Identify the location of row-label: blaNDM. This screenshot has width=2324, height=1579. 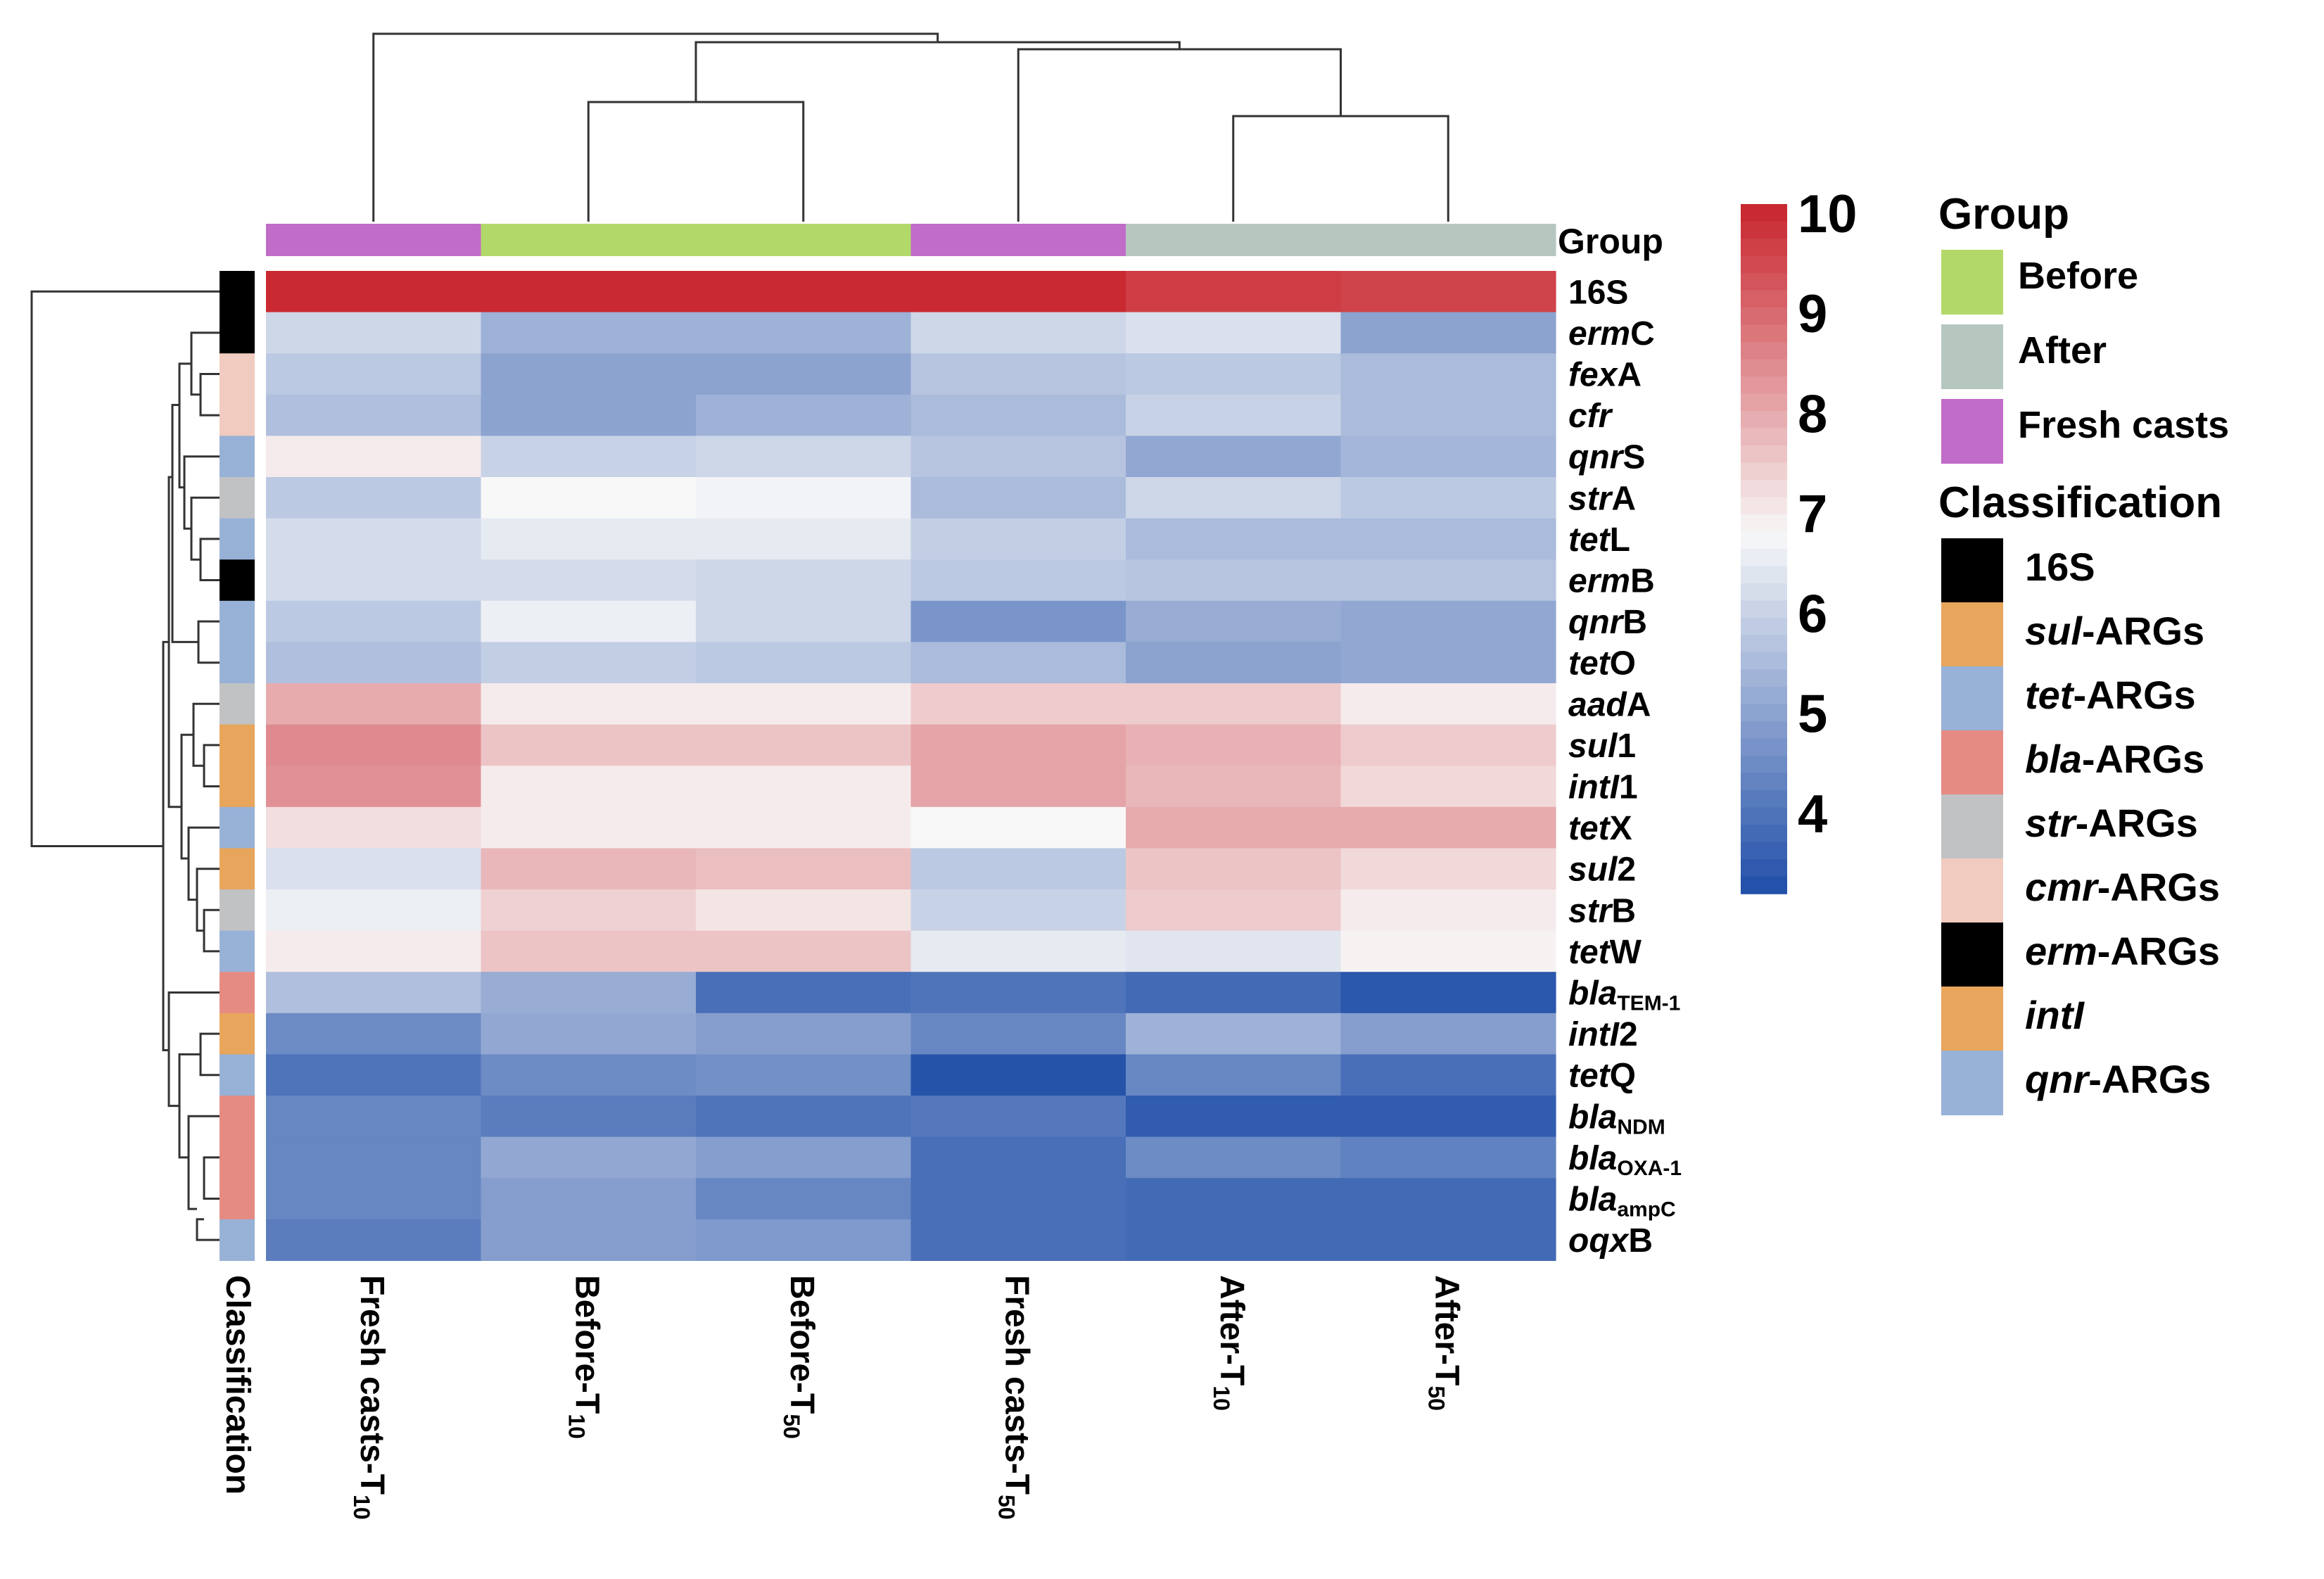
(1616, 1118).